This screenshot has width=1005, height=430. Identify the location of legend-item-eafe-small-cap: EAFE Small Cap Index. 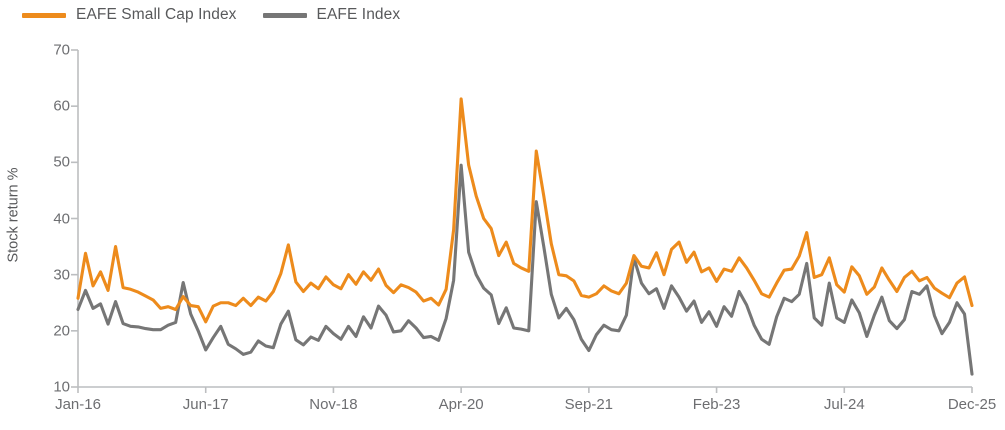
(129, 15).